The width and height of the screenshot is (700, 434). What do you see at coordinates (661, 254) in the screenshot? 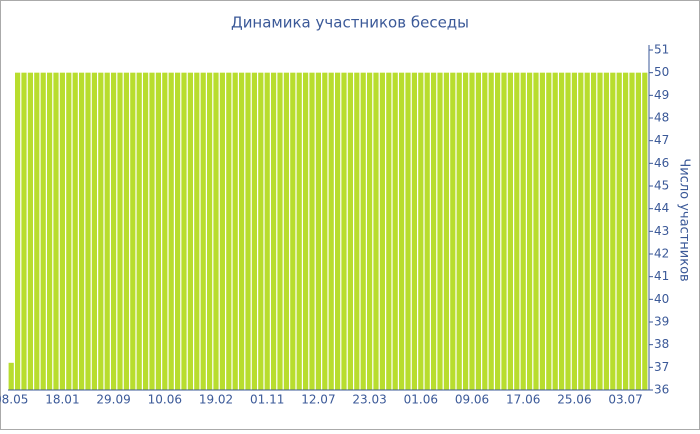
I see `y-tick-label: 42` at bounding box center [661, 254].